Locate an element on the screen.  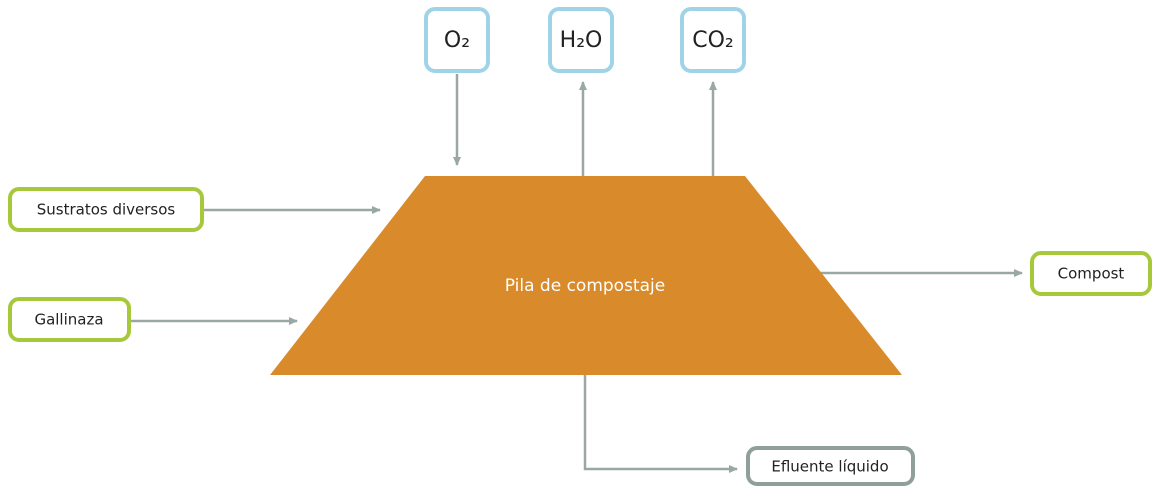
node-label: H₂O is located at coordinates (581, 40).